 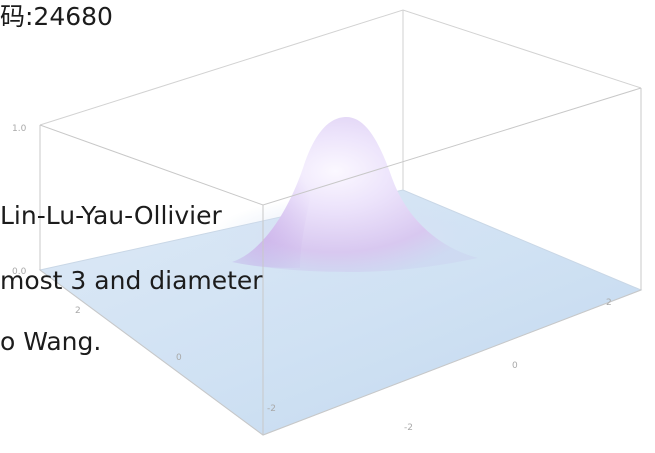 I want to click on slide-text-line: most 3 and diameter, so click(x=131, y=280).